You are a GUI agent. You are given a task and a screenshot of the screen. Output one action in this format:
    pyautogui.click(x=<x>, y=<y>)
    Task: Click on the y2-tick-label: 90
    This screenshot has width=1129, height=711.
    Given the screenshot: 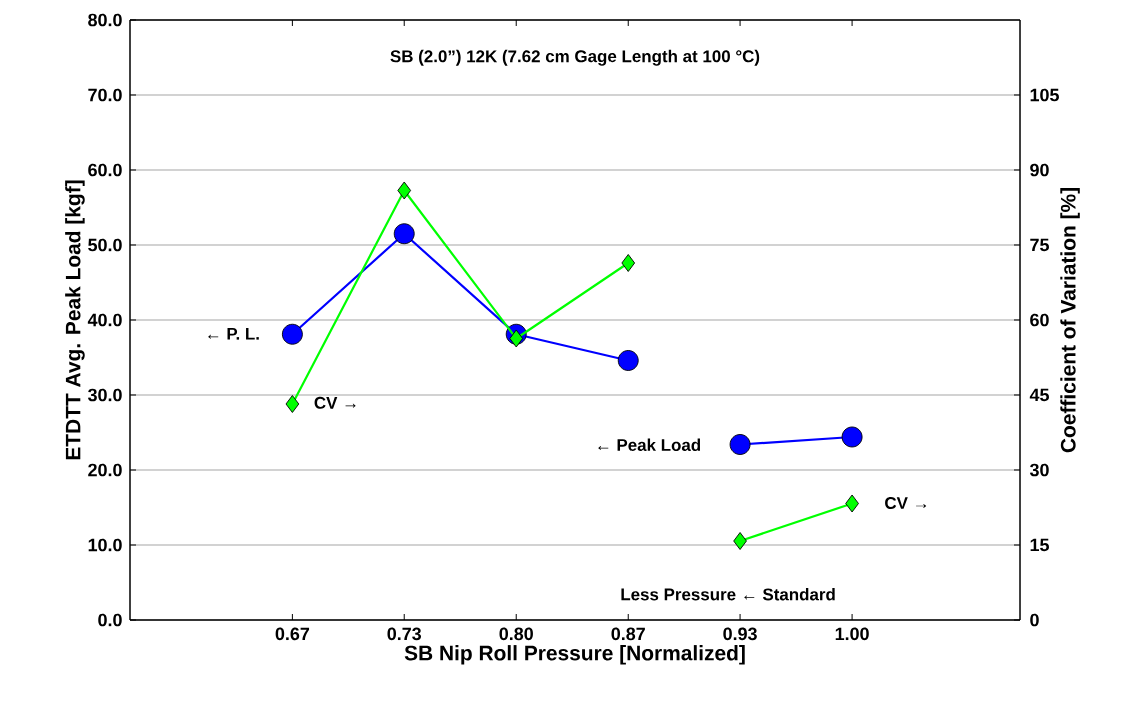 What is the action you would take?
    pyautogui.click(x=1039, y=170)
    